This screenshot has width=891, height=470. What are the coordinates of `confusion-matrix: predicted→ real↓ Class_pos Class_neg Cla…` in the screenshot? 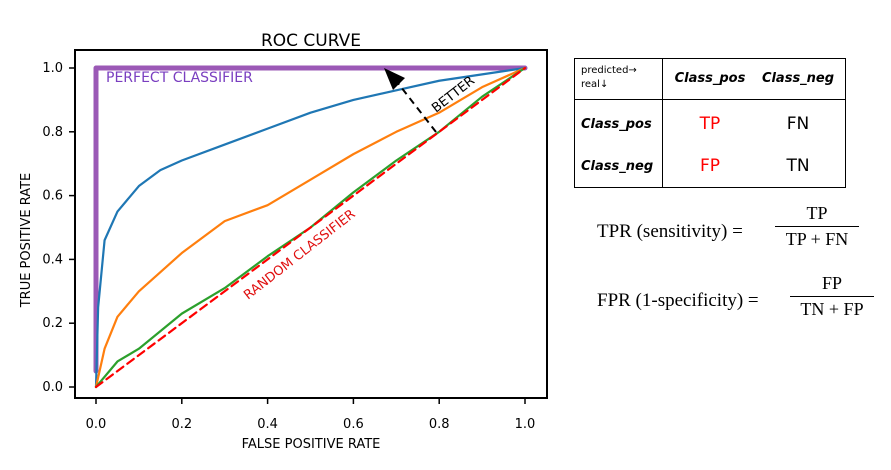 It's located at (710, 123).